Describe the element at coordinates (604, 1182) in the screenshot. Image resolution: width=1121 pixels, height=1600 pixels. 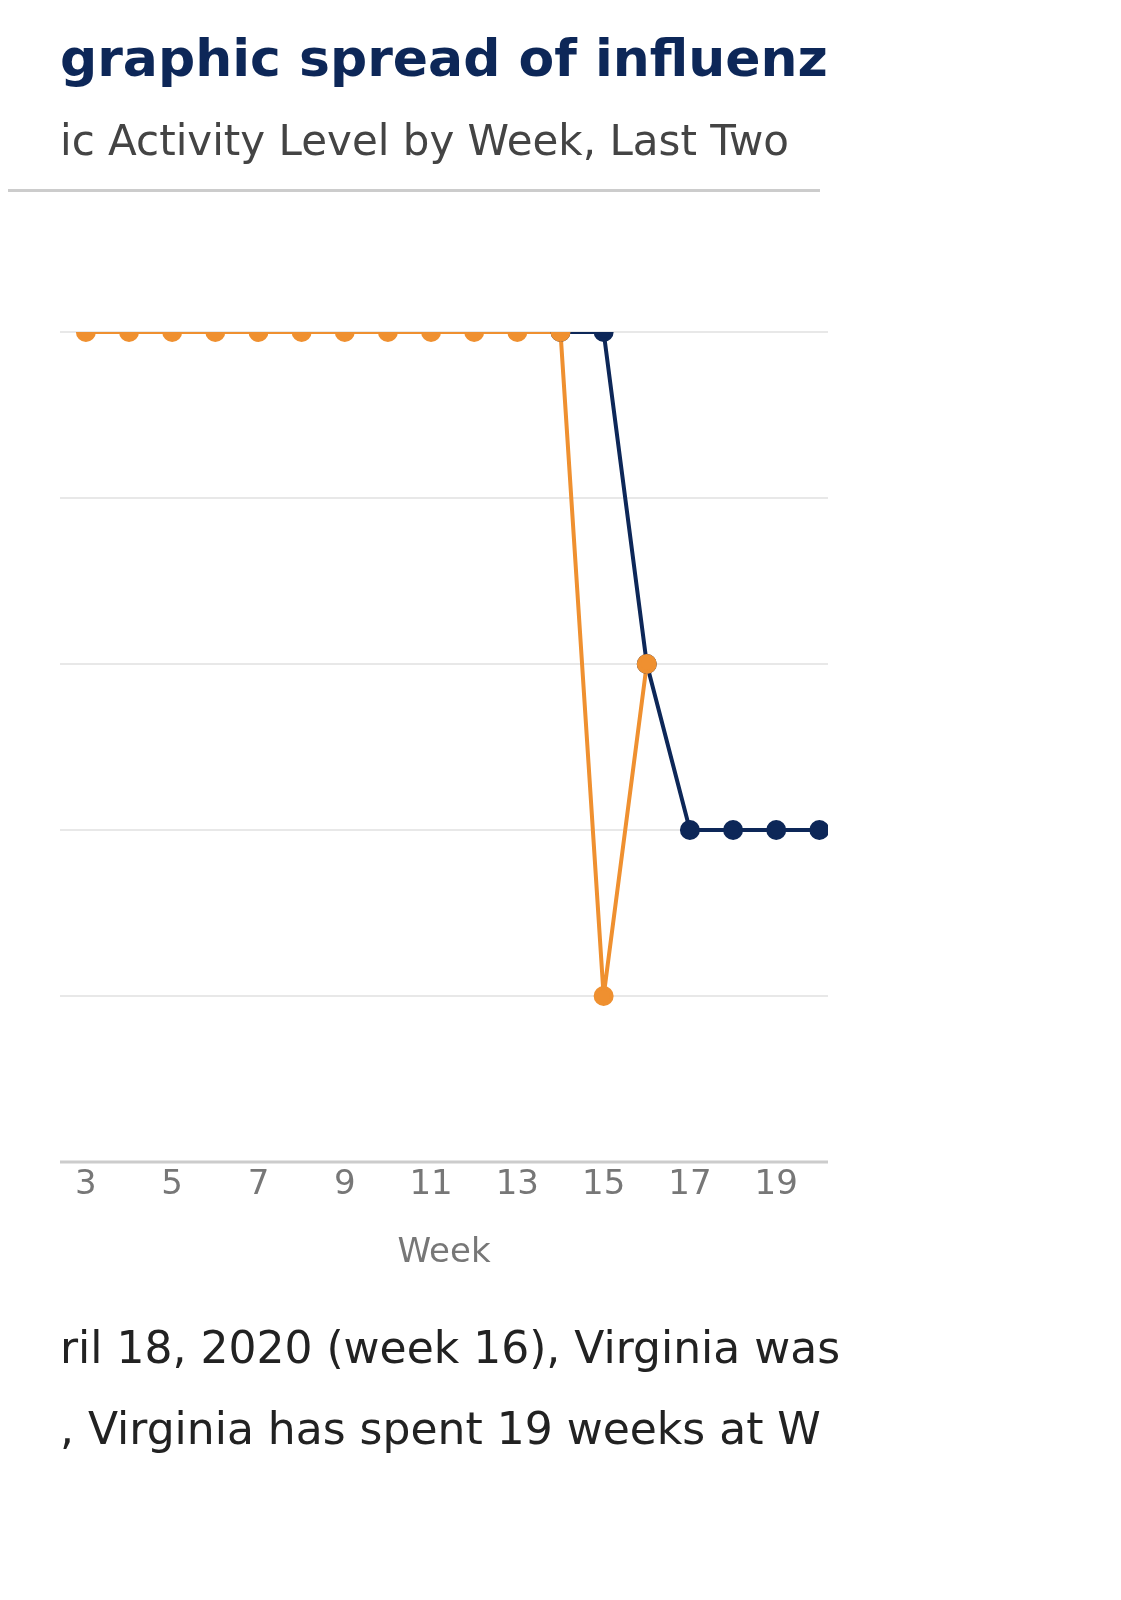
I see `x-tick-label: 15` at that location.